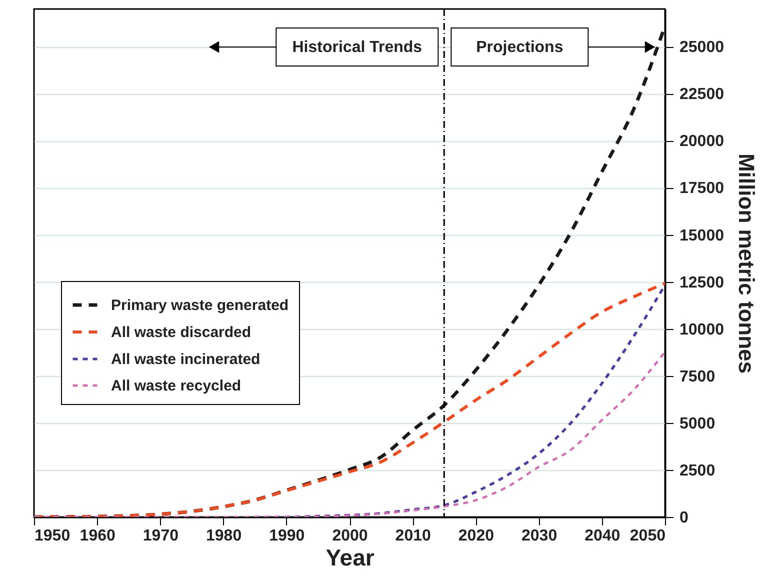  Describe the element at coordinates (287, 536) in the screenshot. I see `x-tick-label: 1990` at that location.